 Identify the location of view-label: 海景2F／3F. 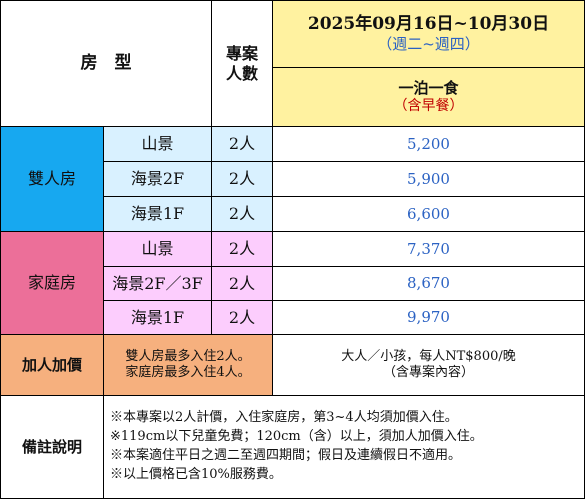
(157, 283).